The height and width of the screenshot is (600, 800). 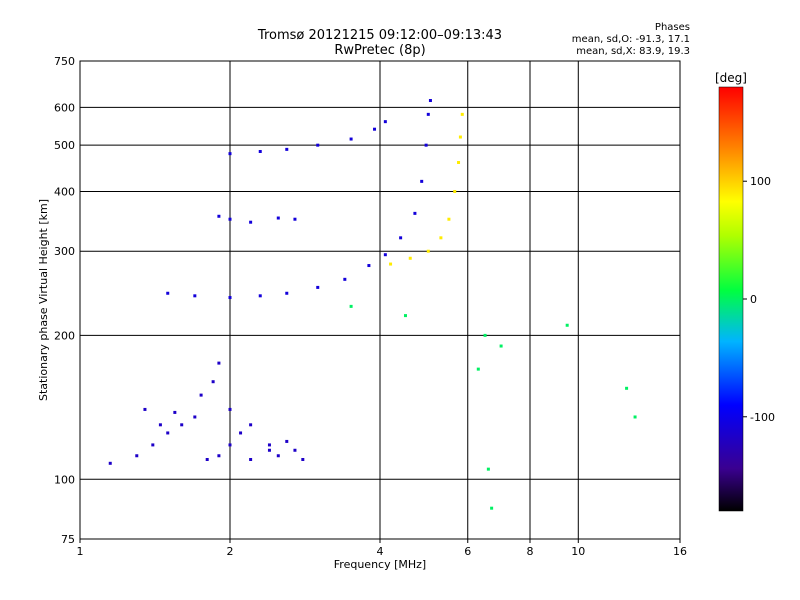 I want to click on phase-o-stats: mean, sd,O: -91.3, 17.1, so click(x=630, y=39).